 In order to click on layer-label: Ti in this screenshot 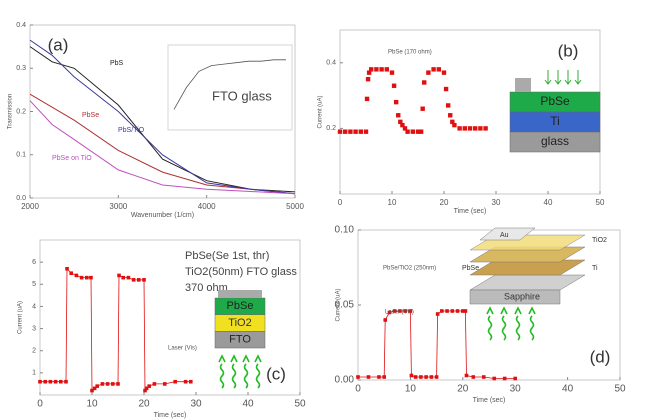, I will do `click(555, 121)`.